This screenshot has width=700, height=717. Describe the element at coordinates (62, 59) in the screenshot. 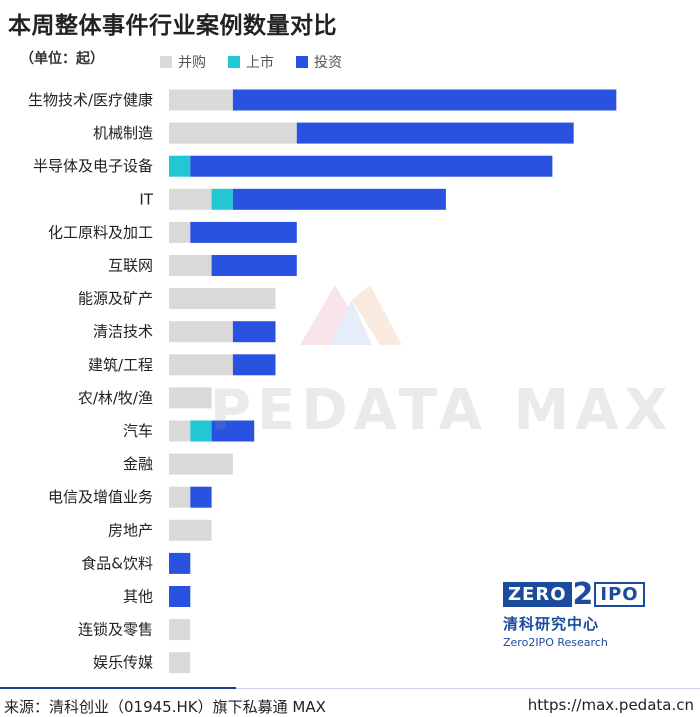

I see `unit-label: （单位：起）` at that location.